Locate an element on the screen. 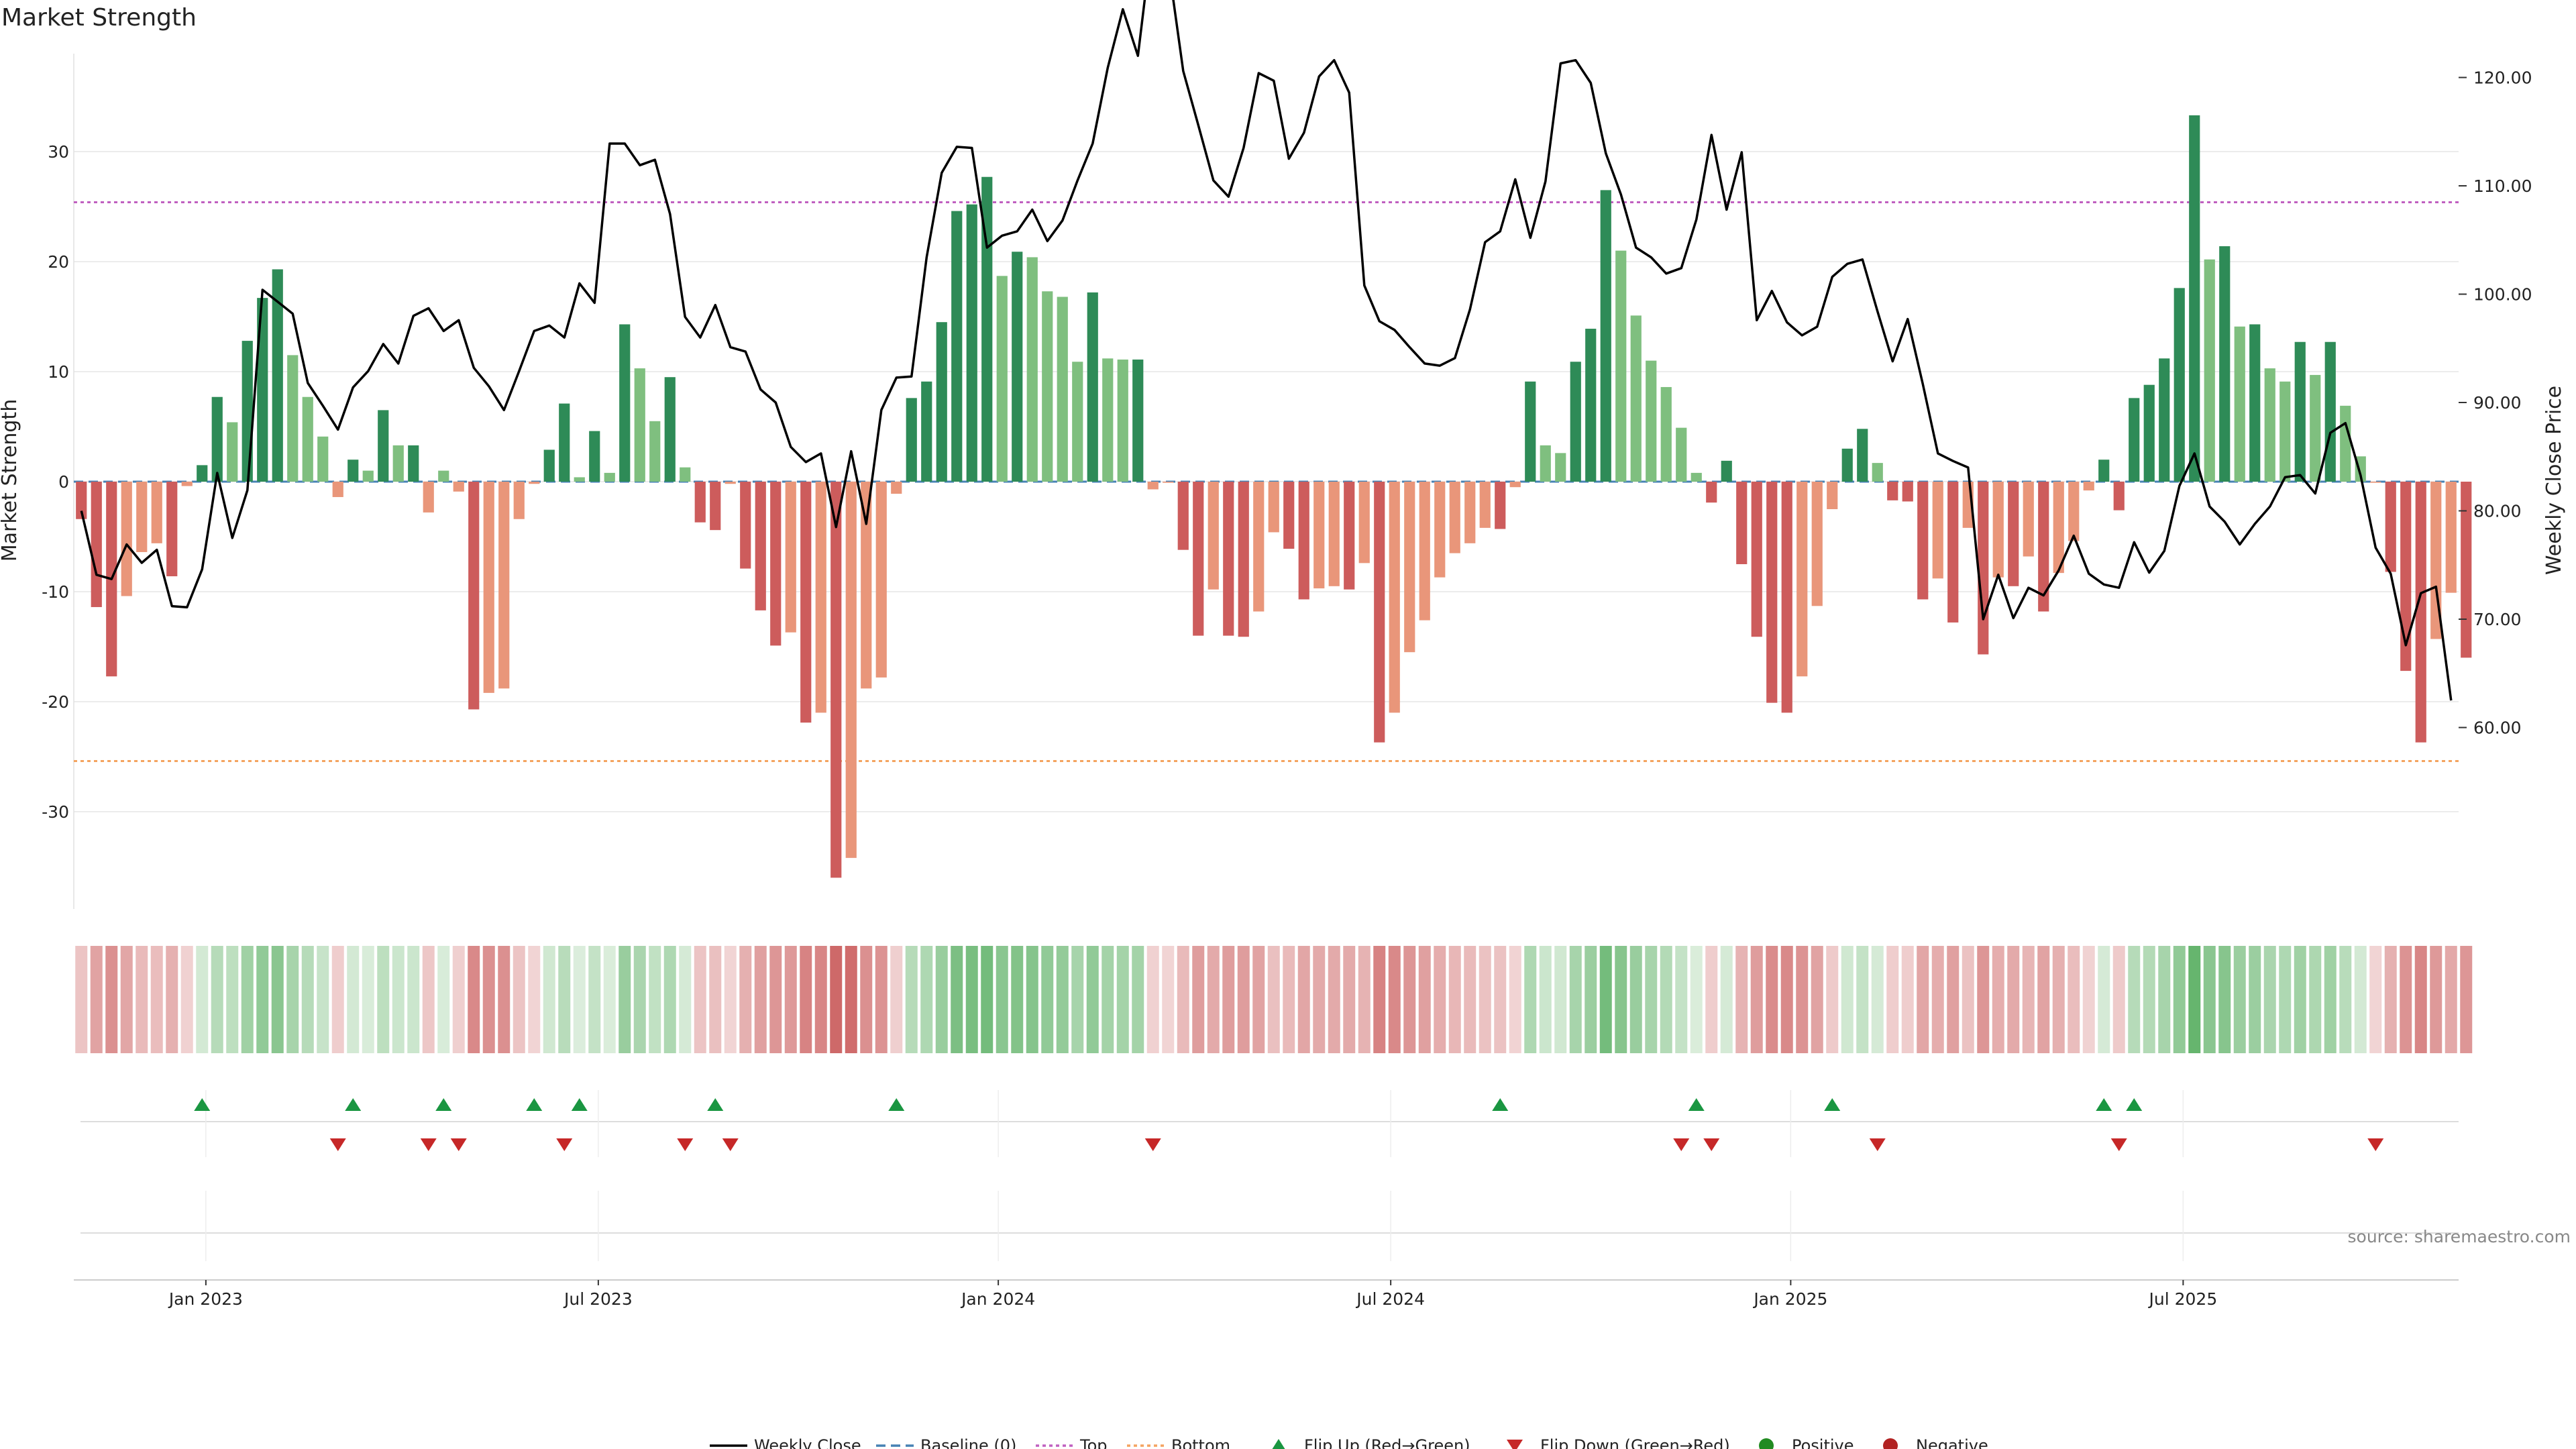 Image resolution: width=2576 pixels, height=1449 pixels. legend-label: Baseline (0) is located at coordinates (968, 1442).